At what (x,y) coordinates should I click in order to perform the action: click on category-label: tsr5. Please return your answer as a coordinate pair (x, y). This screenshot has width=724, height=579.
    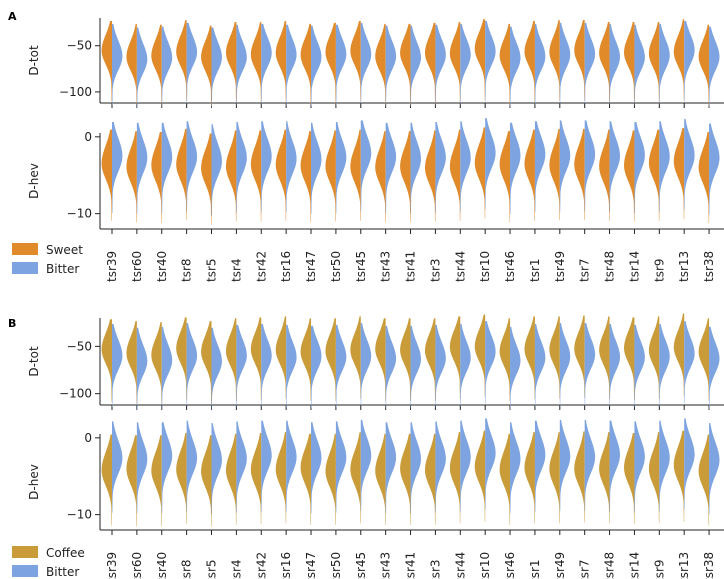
    Looking at the image, I should click on (212, 270).